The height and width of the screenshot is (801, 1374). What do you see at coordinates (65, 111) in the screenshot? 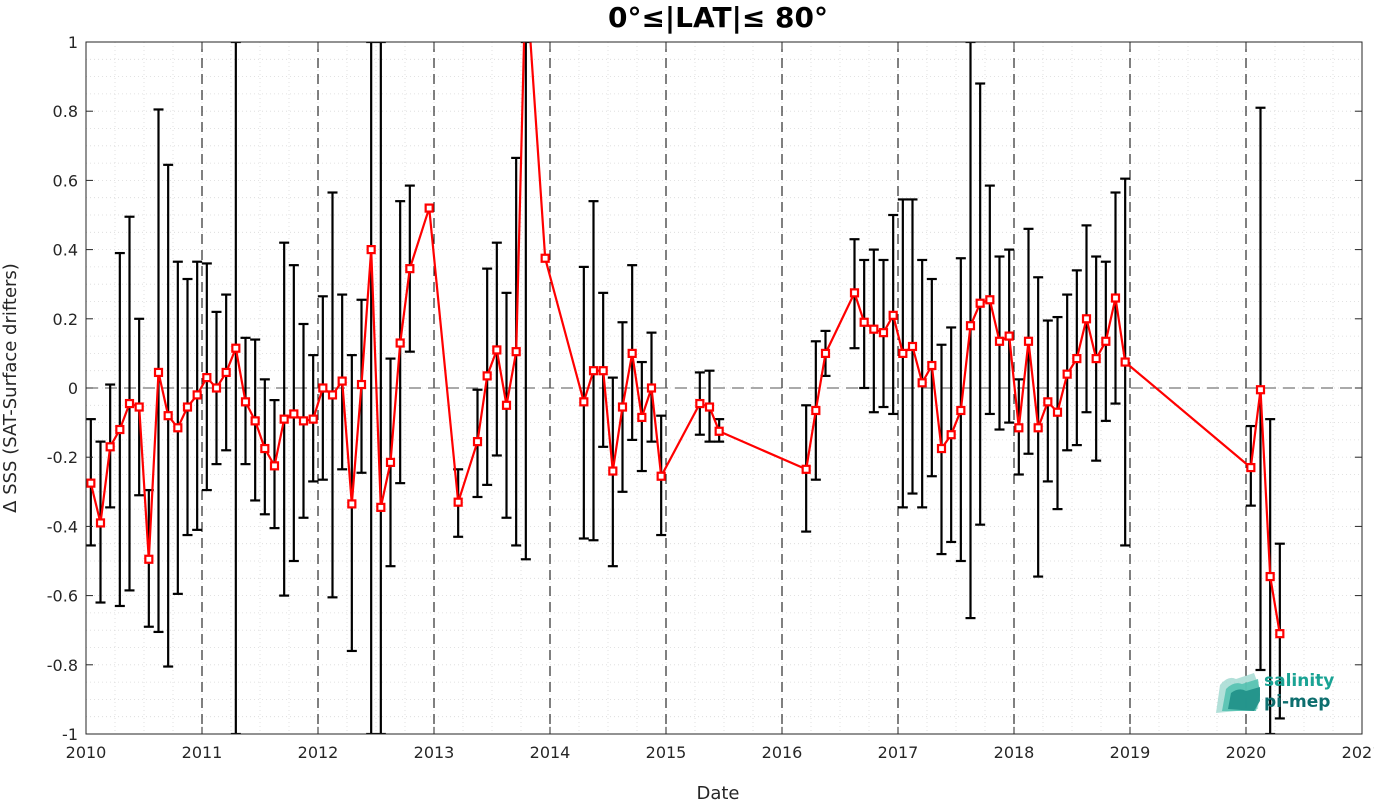
I see `y-tick-label: 0.8` at bounding box center [65, 111].